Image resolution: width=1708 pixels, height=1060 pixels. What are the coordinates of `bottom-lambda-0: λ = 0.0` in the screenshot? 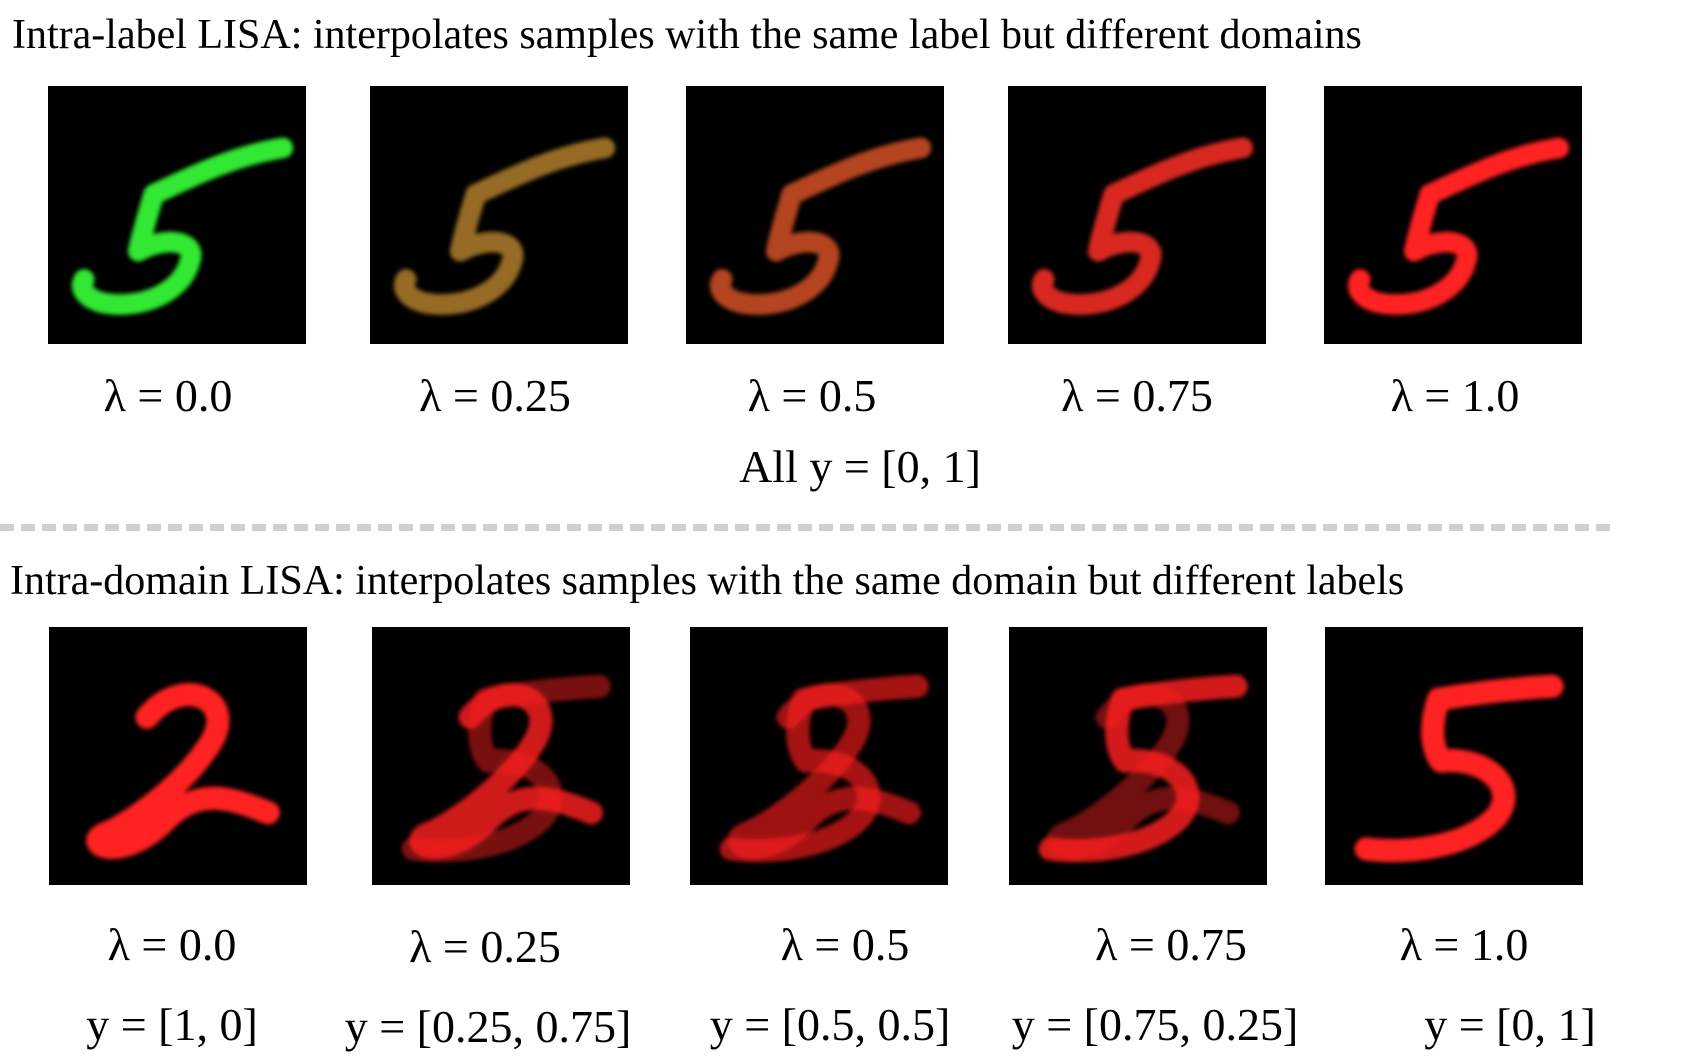 It's located at (172, 944).